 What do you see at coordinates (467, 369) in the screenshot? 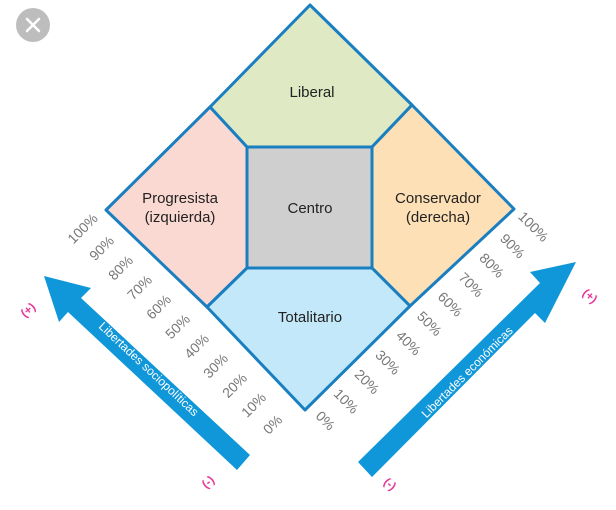
I see `arrow-economicas` at bounding box center [467, 369].